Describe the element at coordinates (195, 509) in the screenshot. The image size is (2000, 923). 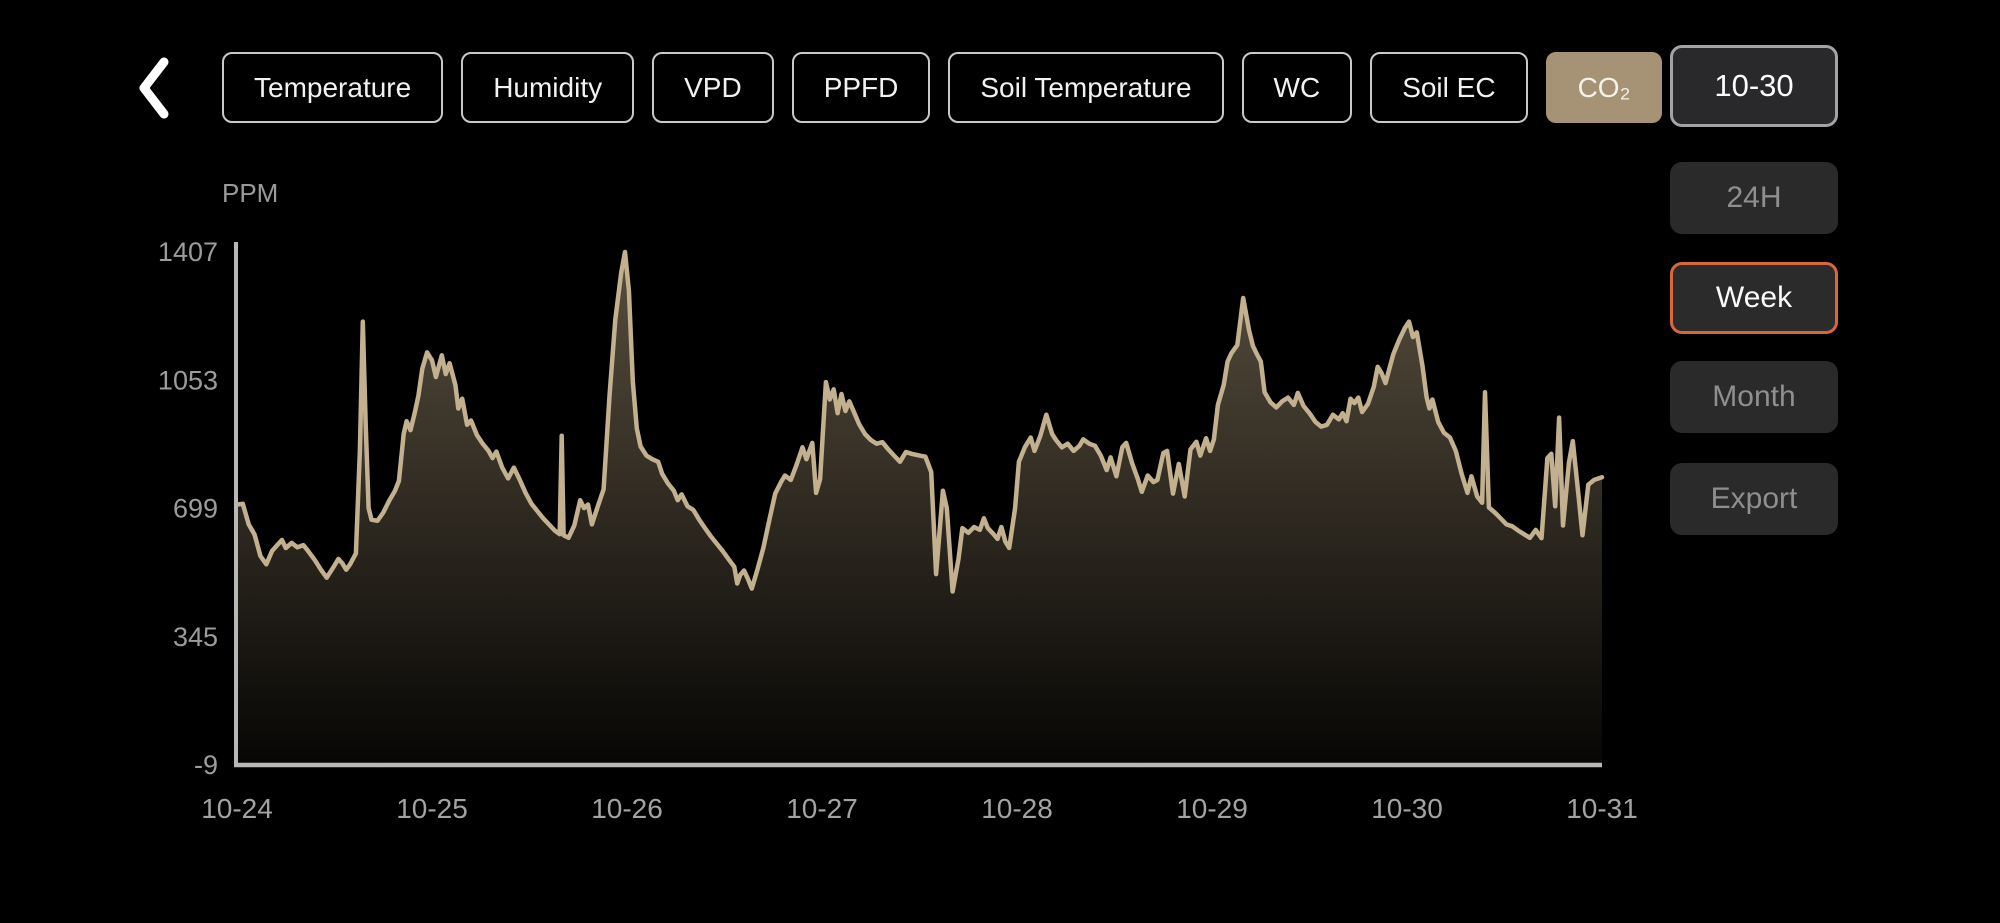
I see `svg-text: 699` at that location.